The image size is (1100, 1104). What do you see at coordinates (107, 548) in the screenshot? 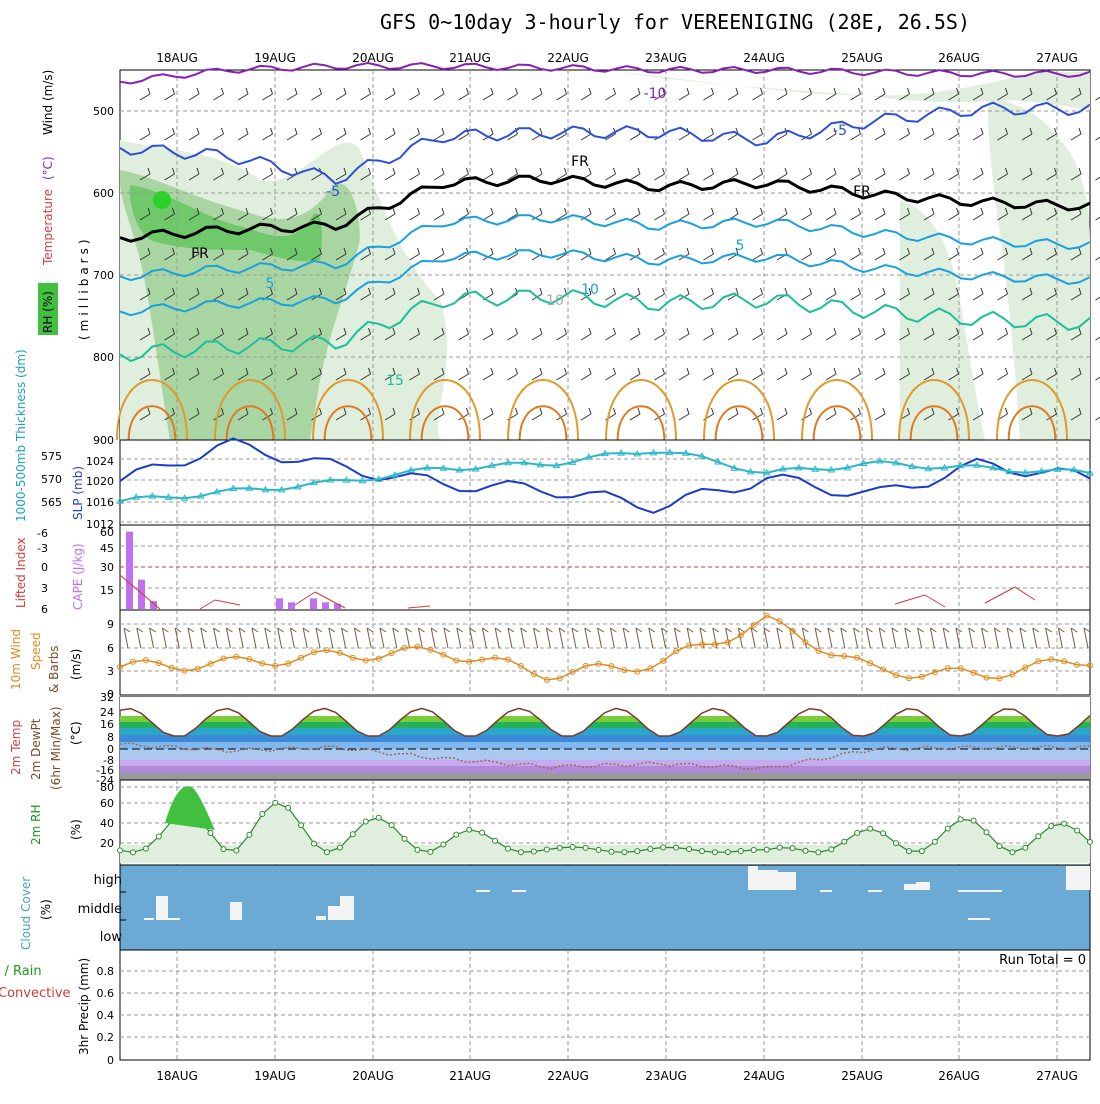
I see `y-tick-label: 45` at bounding box center [107, 548].